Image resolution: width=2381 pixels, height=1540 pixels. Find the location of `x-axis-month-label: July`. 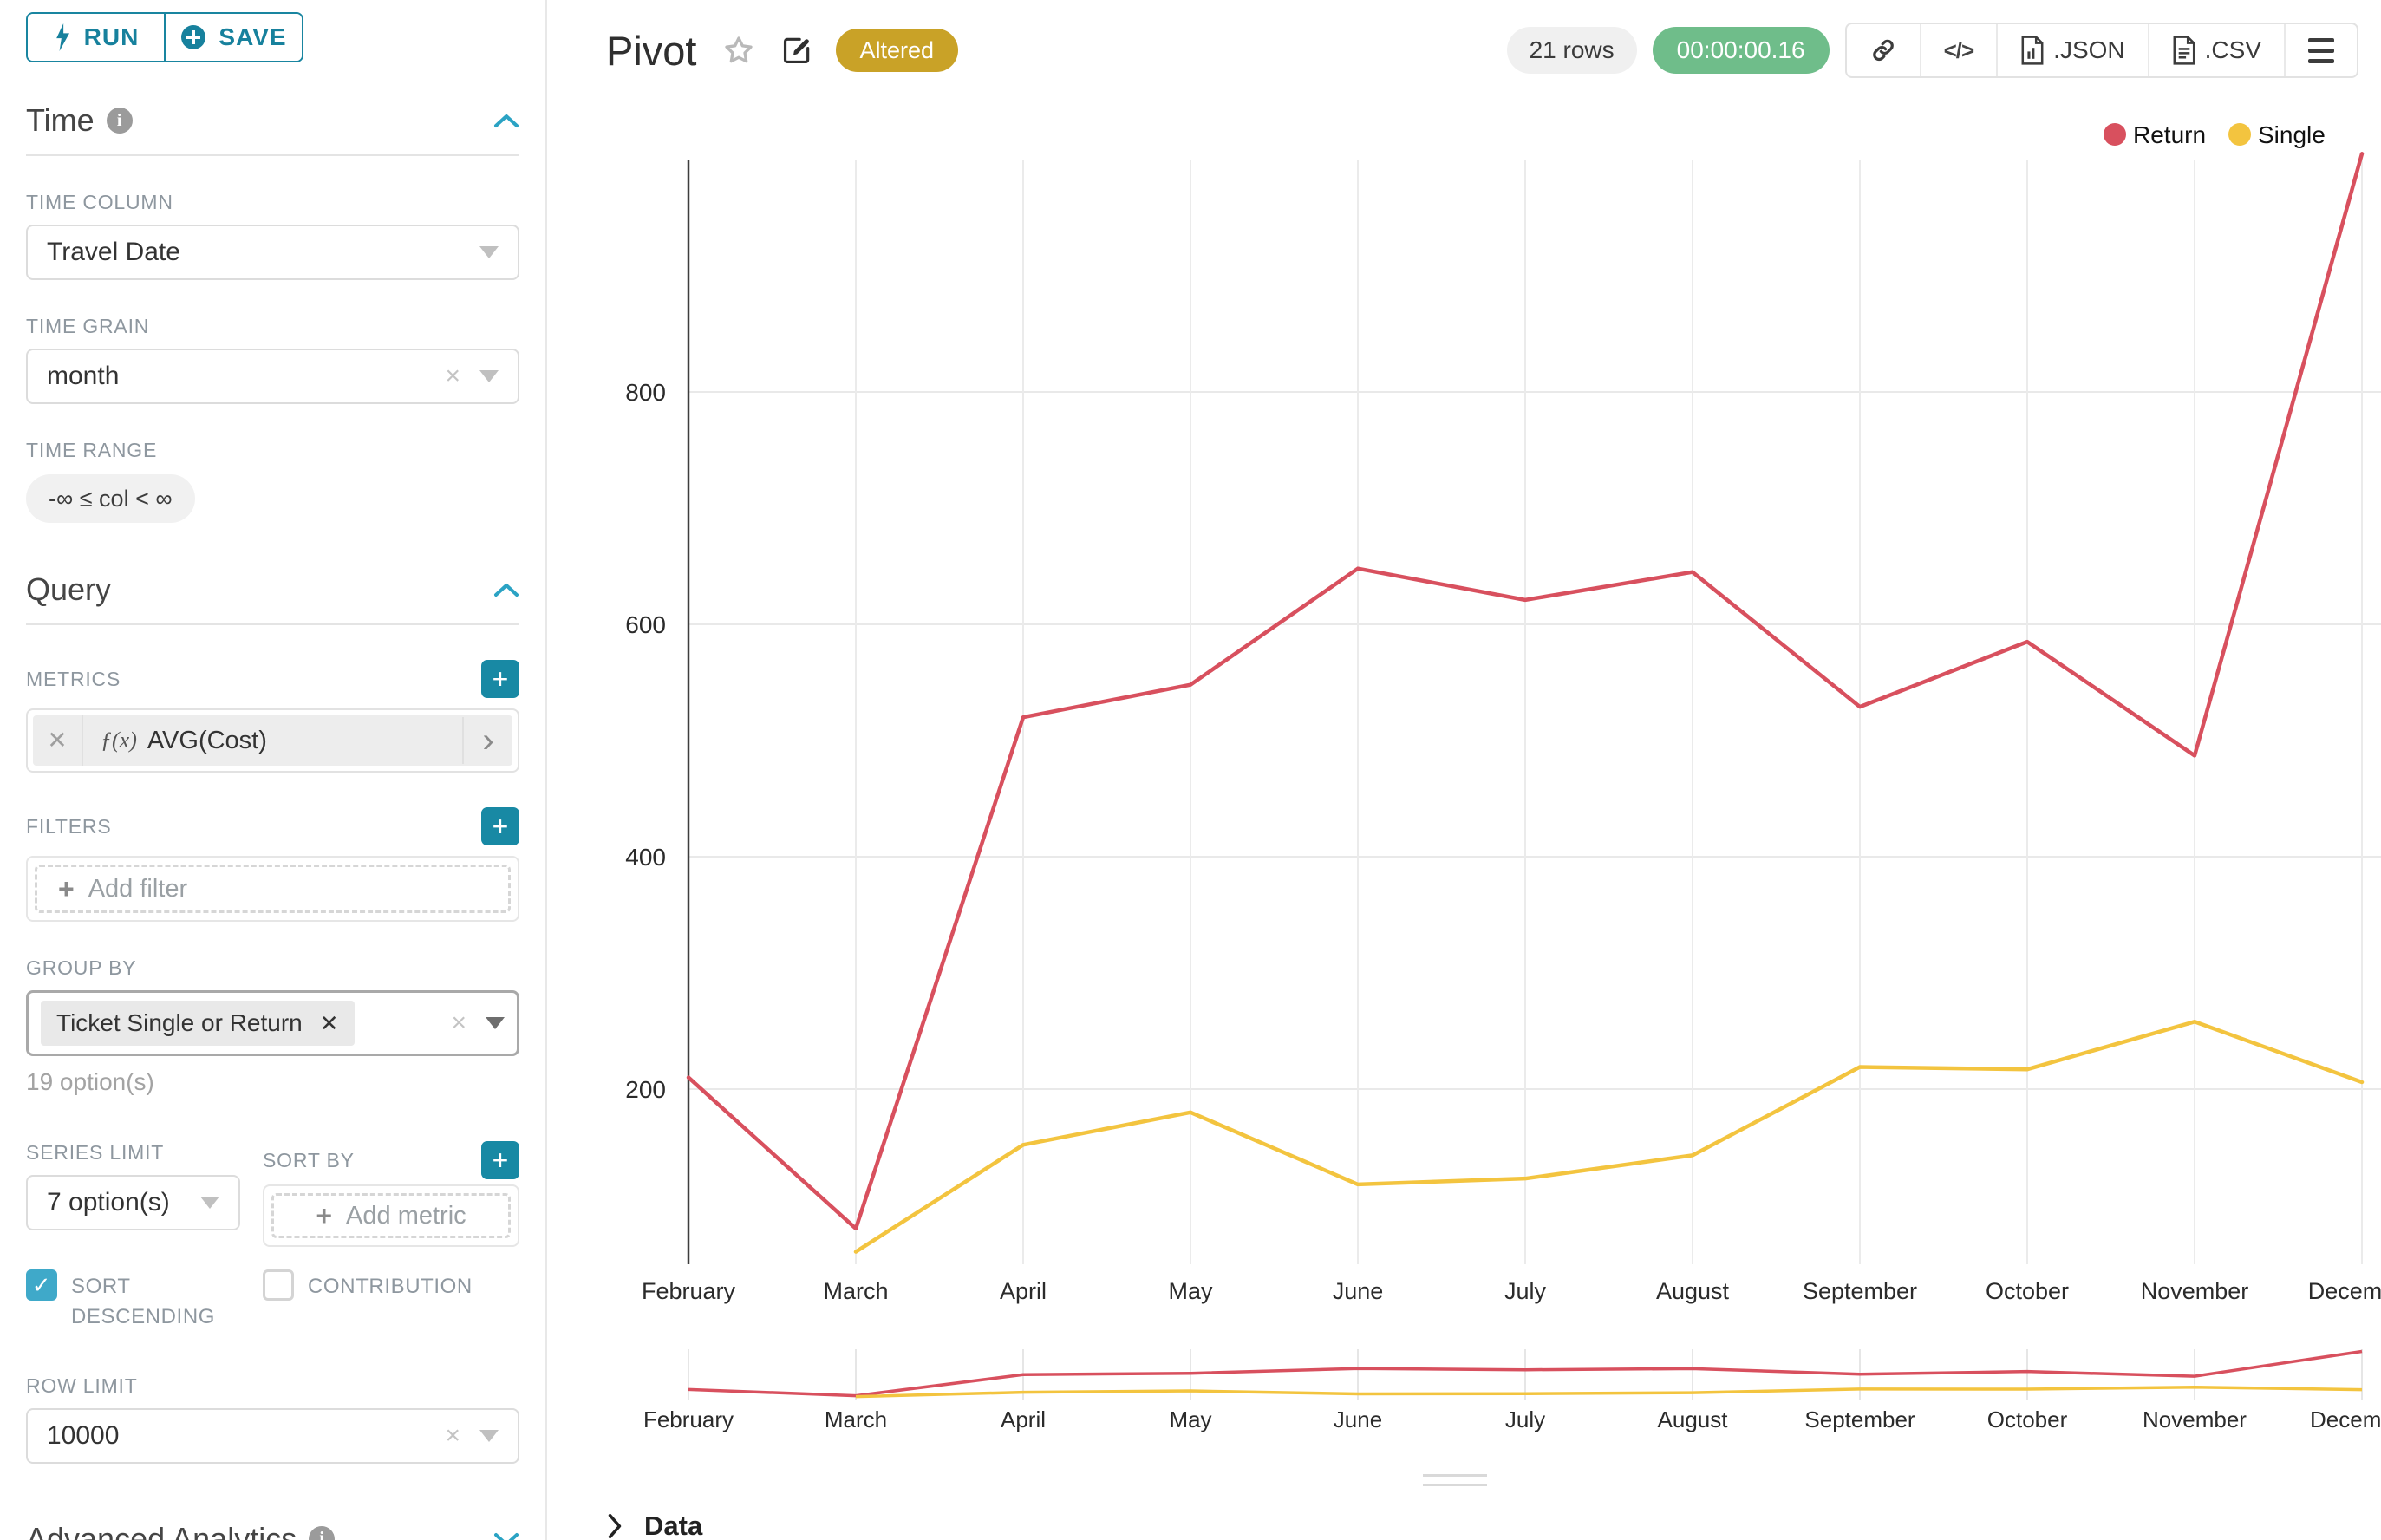

x-axis-month-label: July is located at coordinates (1526, 1291).